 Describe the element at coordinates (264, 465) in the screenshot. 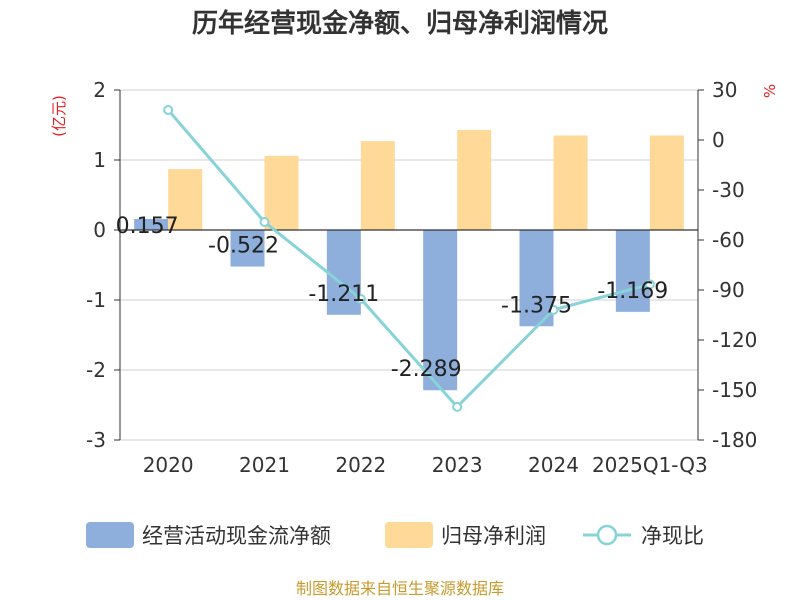

I see `x-tick-label: 2021` at that location.